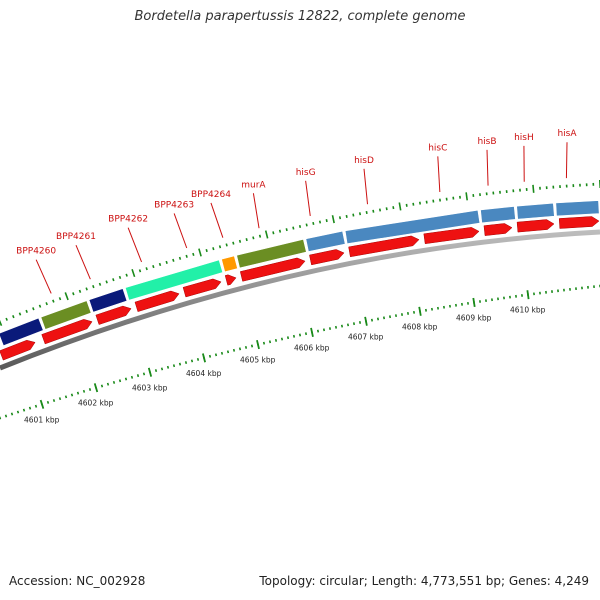 Image resolution: width=600 pixels, height=600 pixels. I want to click on kbp-label: 4603 kbp, so click(150, 387).